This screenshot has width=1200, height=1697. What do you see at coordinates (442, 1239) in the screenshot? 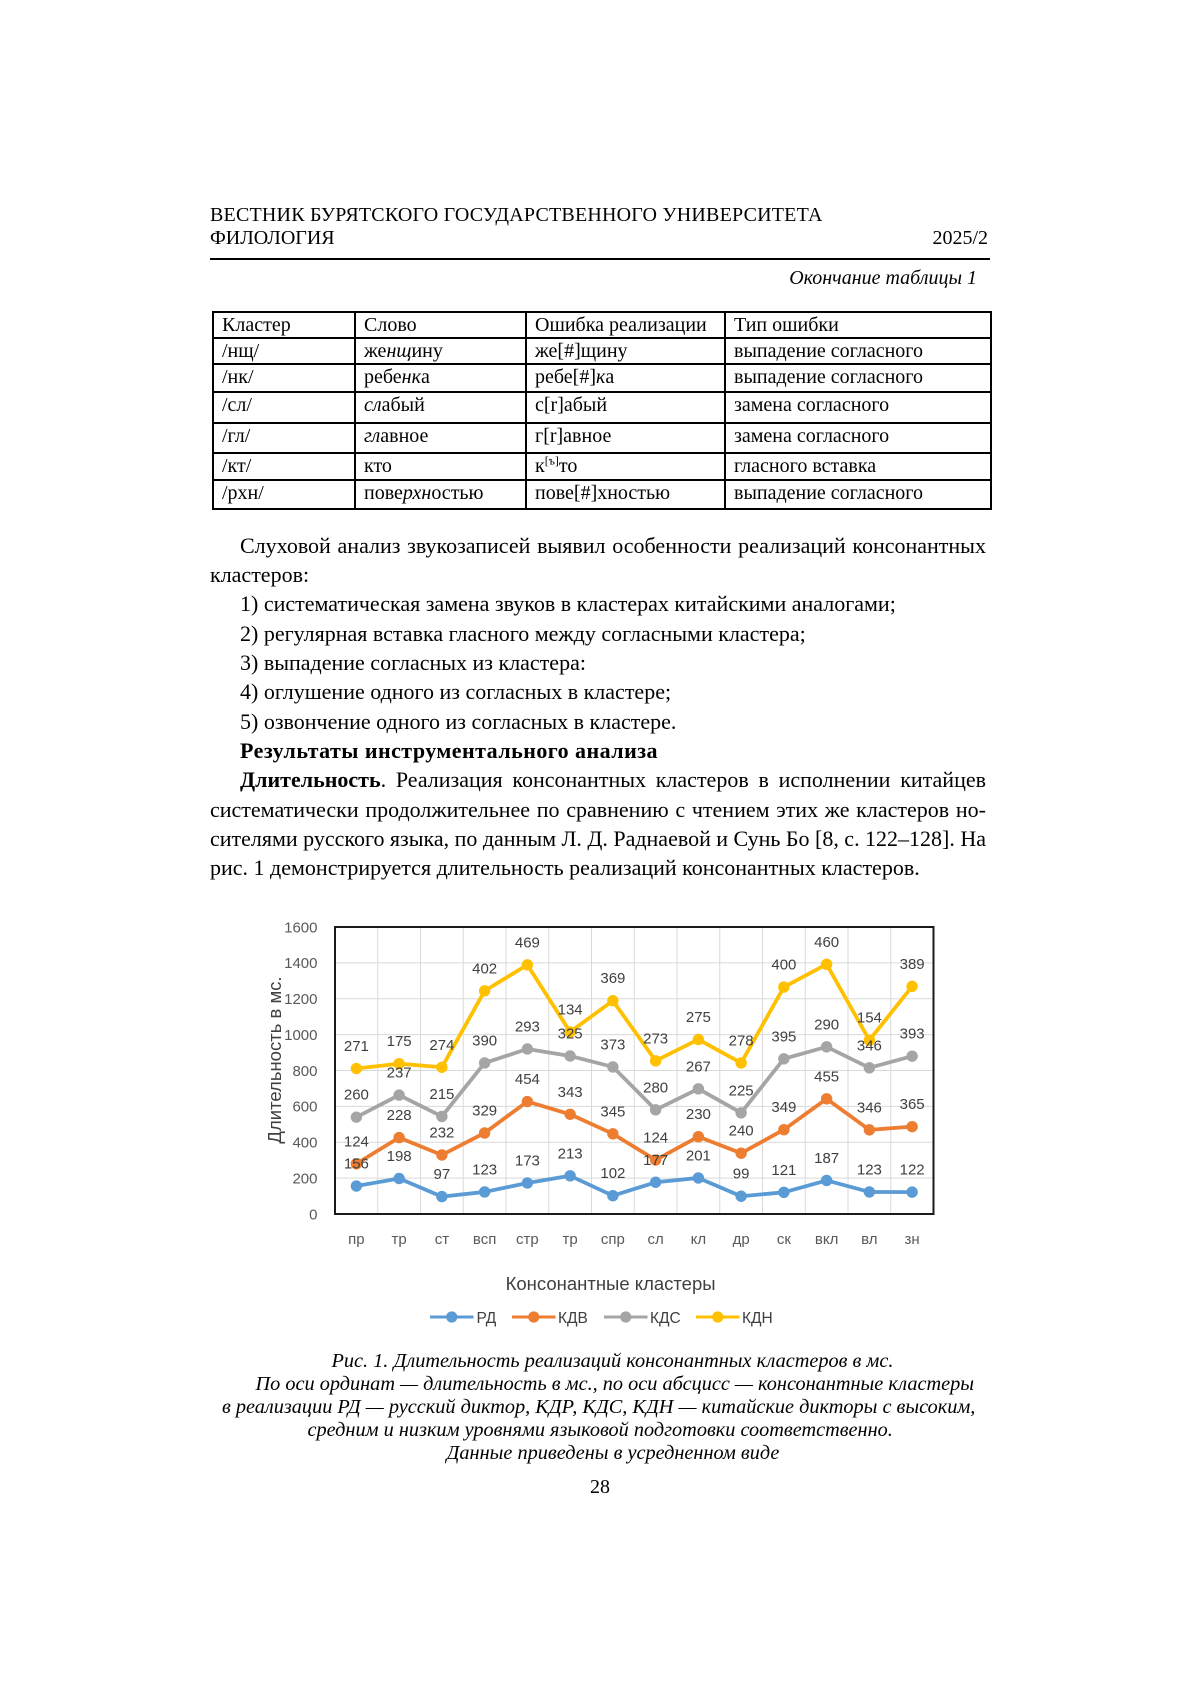
I see `svg-text: ст` at bounding box center [442, 1239].